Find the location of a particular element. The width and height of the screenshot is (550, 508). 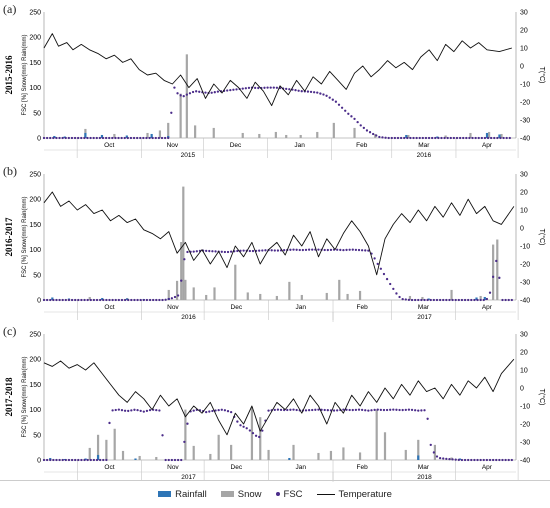

legend-label: Temperature is located at coordinates (365, 494).